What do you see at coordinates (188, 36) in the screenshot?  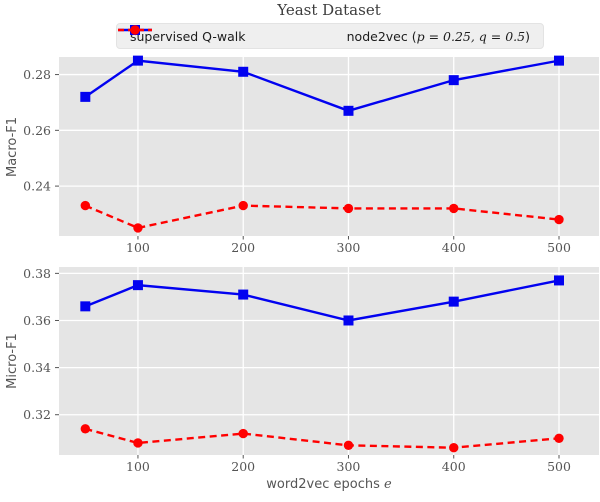 I see `legend-label: supervised Q-walk` at bounding box center [188, 36].